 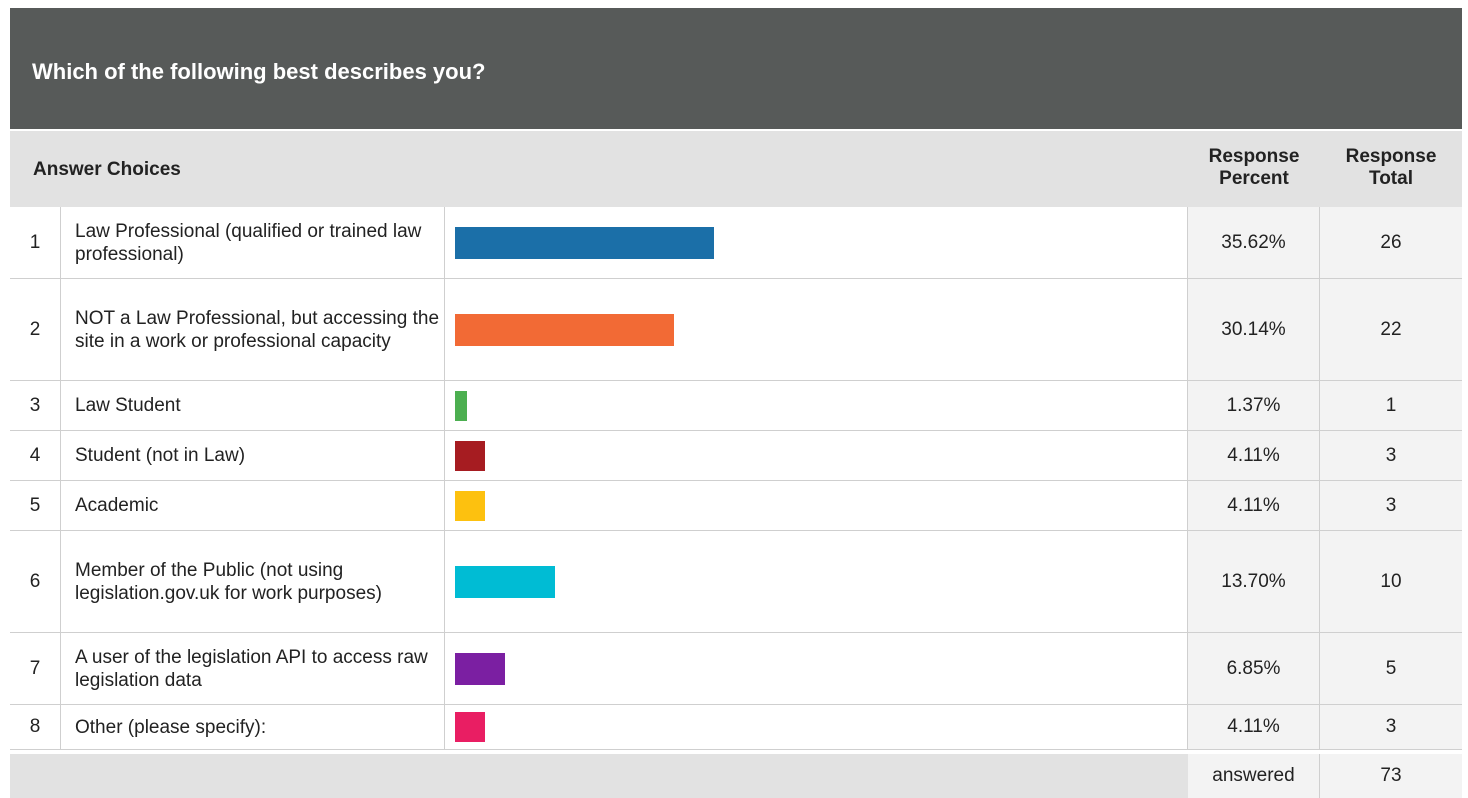 What do you see at coordinates (253, 455) in the screenshot?
I see `answer-label: Student (not in Law)` at bounding box center [253, 455].